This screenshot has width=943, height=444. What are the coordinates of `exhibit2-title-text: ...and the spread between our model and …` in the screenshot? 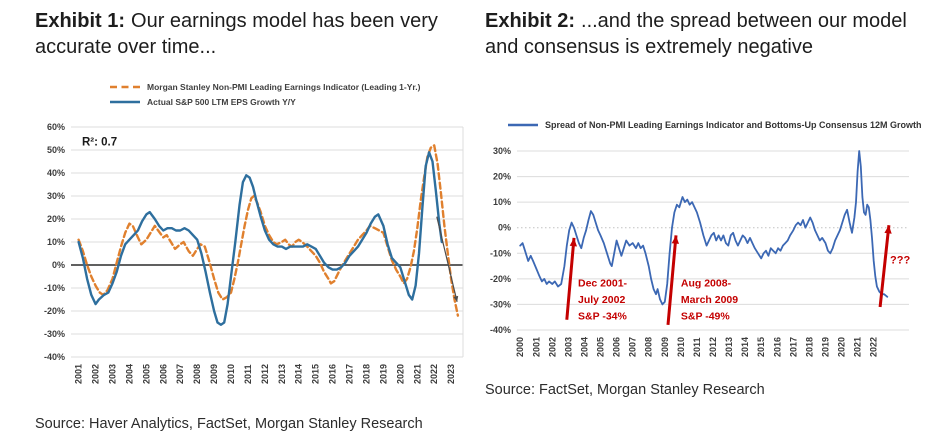 It's located at (696, 34).